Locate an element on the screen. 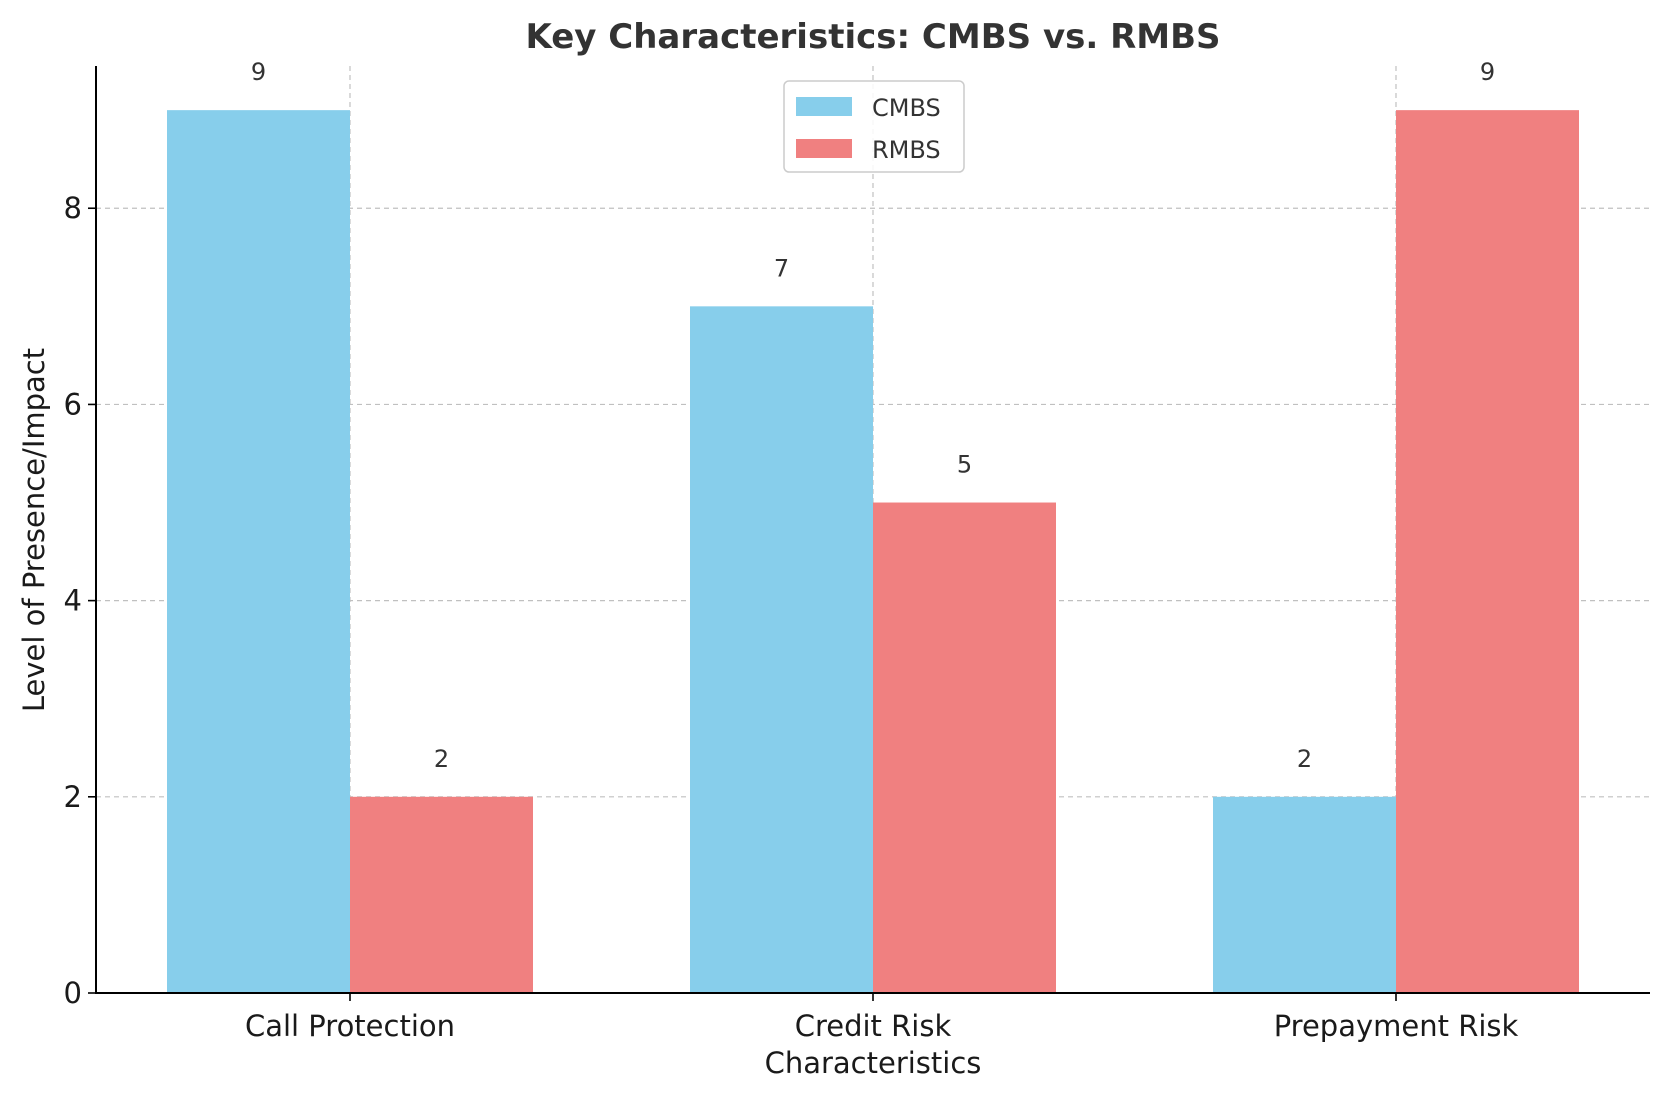  y-tick-label: 0 is located at coordinates (73, 993).